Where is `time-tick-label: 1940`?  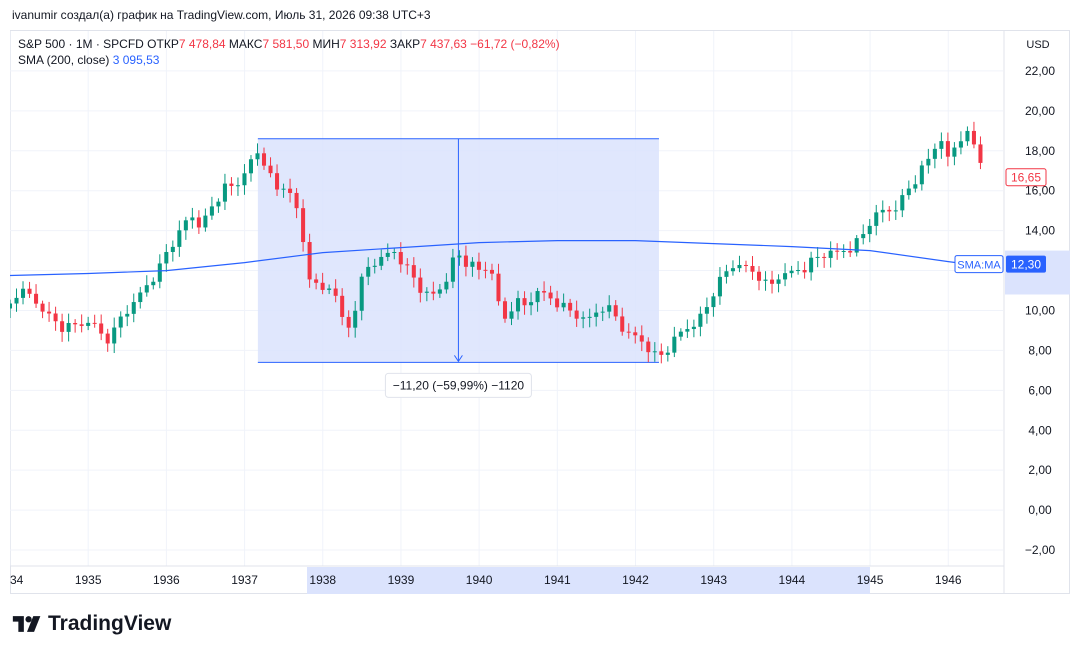 time-tick-label: 1940 is located at coordinates (479, 580).